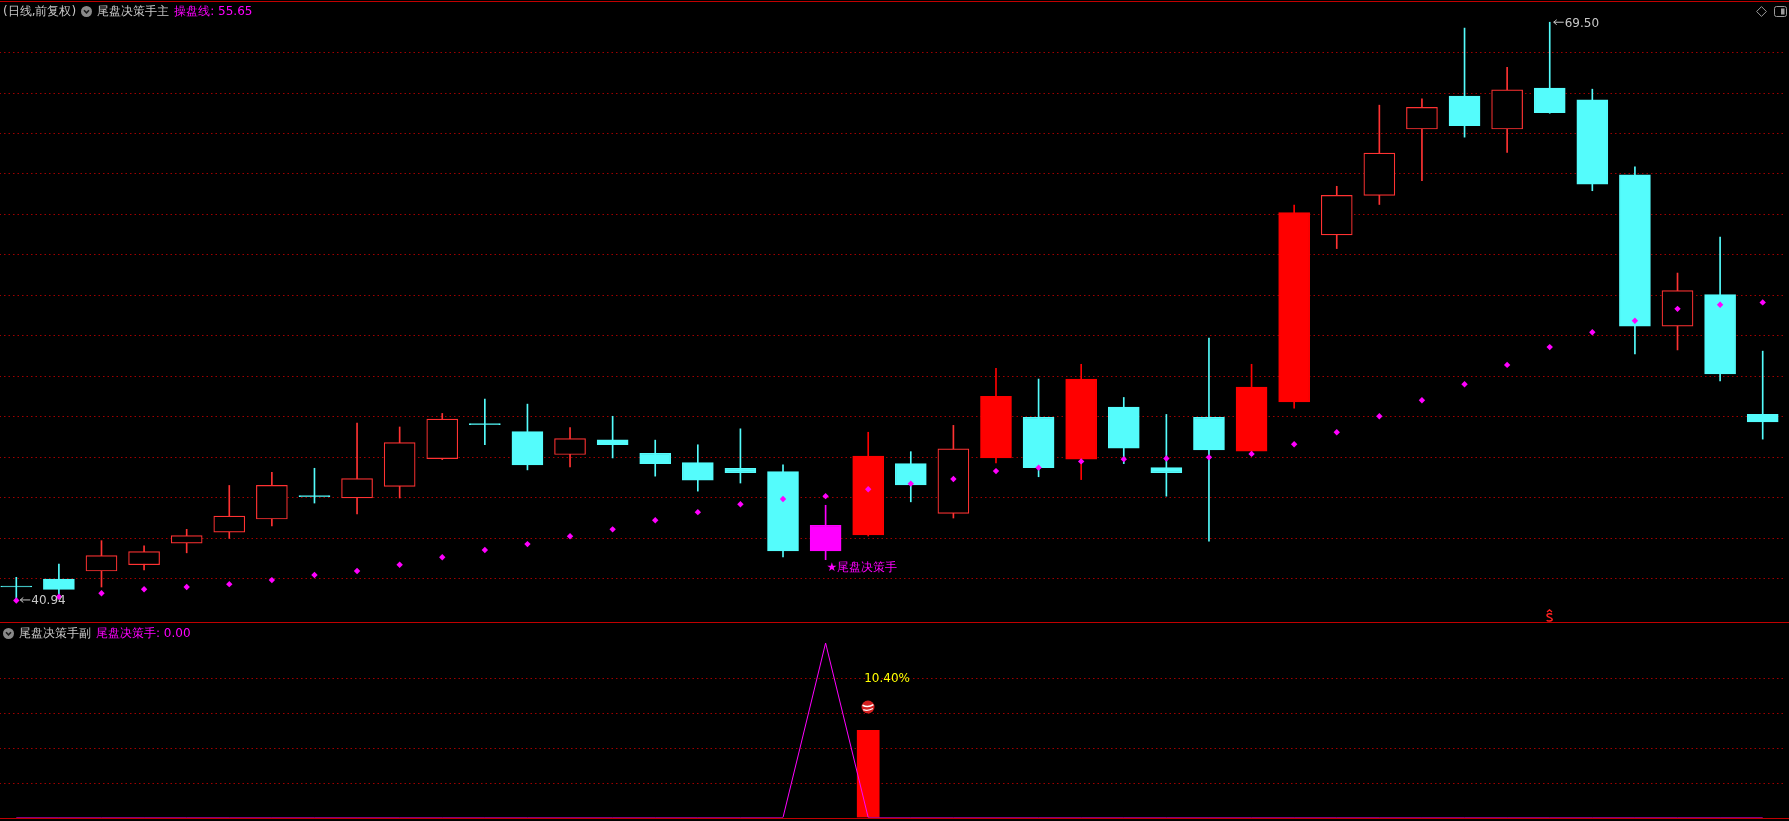 Image resolution: width=1789 pixels, height=821 pixels. Describe the element at coordinates (862, 566) in the screenshot. I see `text: ★尾盘决策手` at that location.